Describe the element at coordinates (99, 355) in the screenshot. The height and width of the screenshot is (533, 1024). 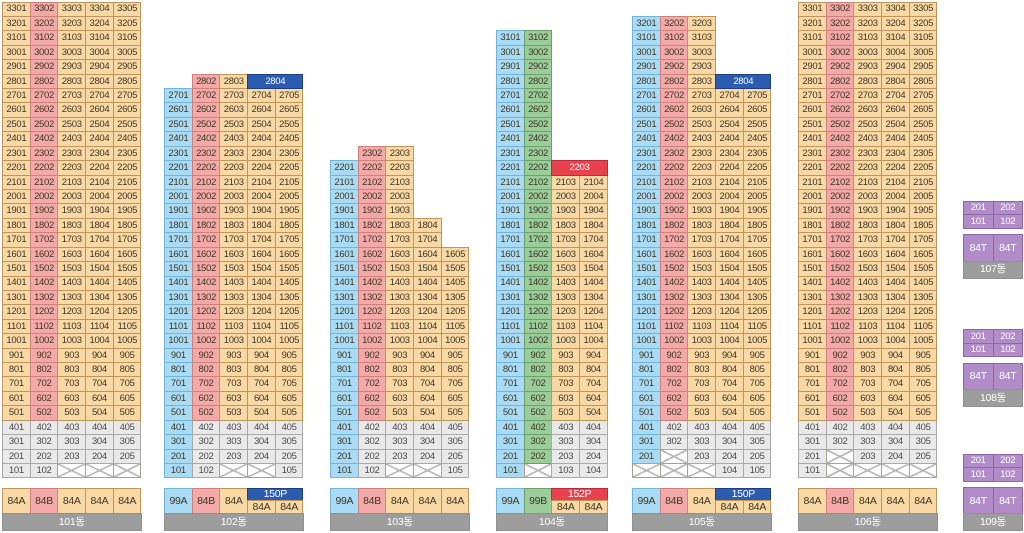
I see `unit-904: 904` at that location.